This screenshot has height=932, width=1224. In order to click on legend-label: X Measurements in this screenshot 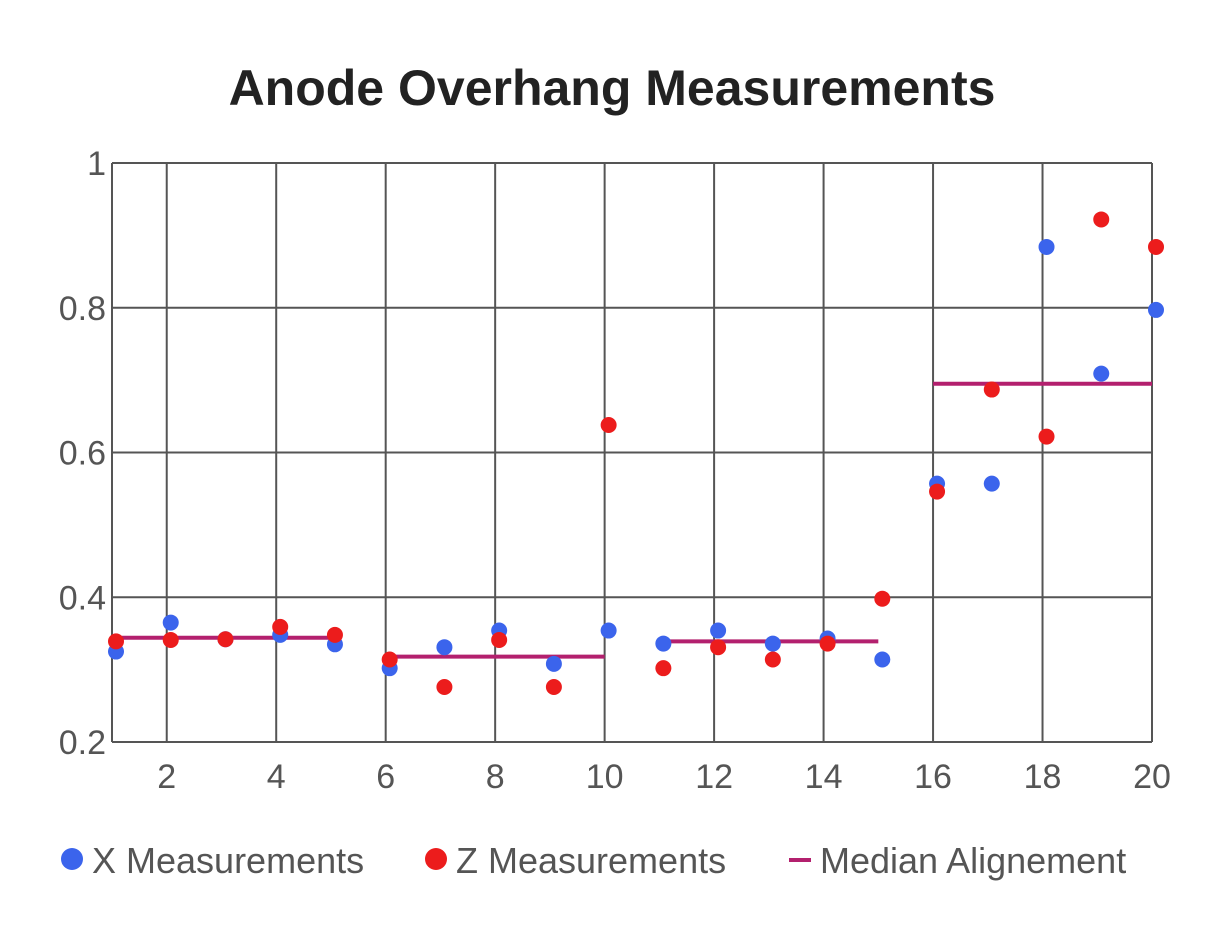, I will do `click(228, 860)`.